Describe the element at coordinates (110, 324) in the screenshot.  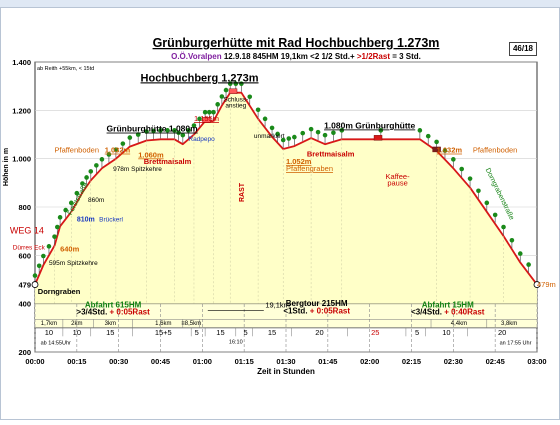
I see `km-segment-label: 3km` at that location.